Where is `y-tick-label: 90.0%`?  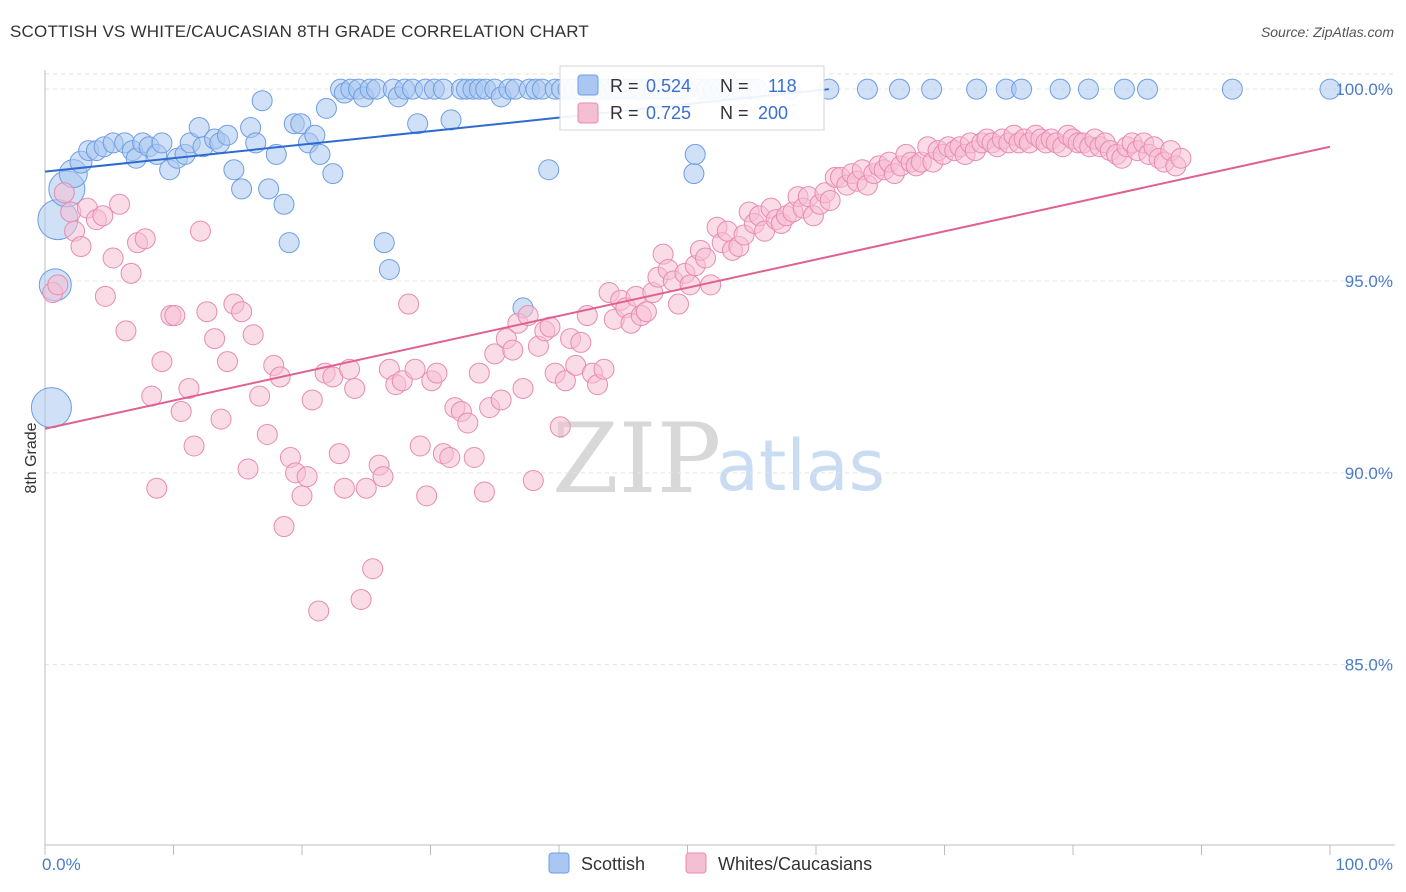 y-tick-label: 90.0% is located at coordinates (1369, 473).